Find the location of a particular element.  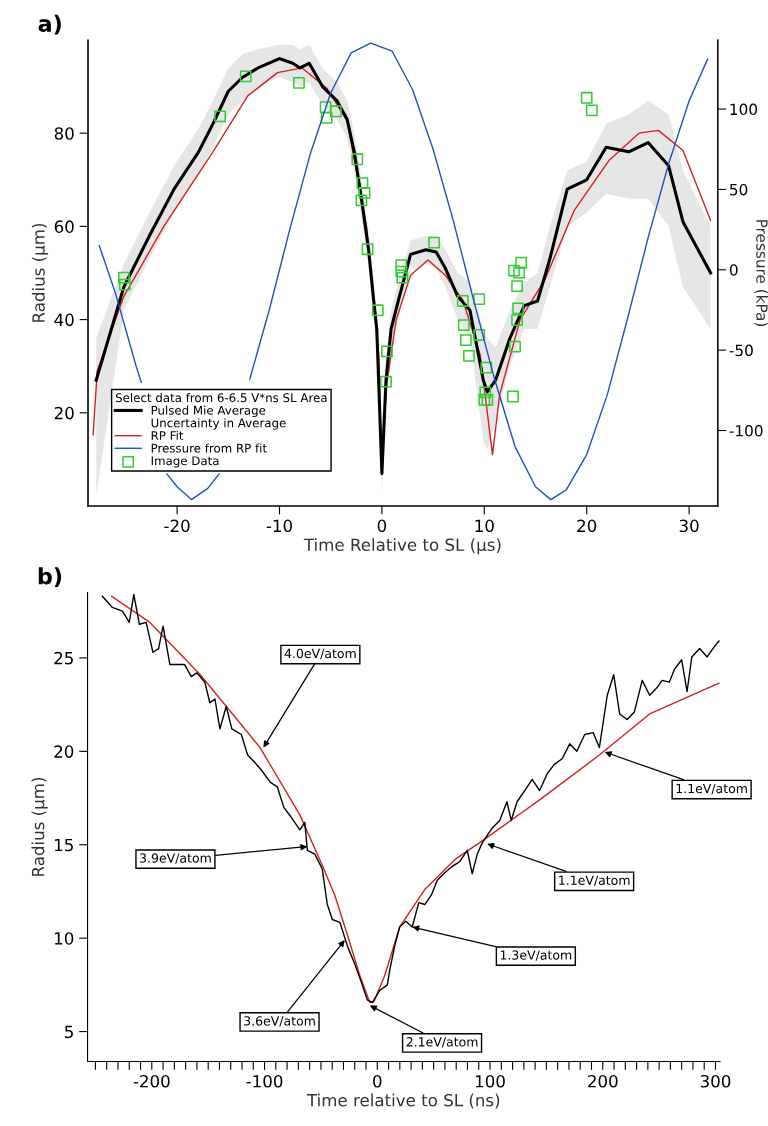

annotation: 1.3eV/atom is located at coordinates (536, 955).